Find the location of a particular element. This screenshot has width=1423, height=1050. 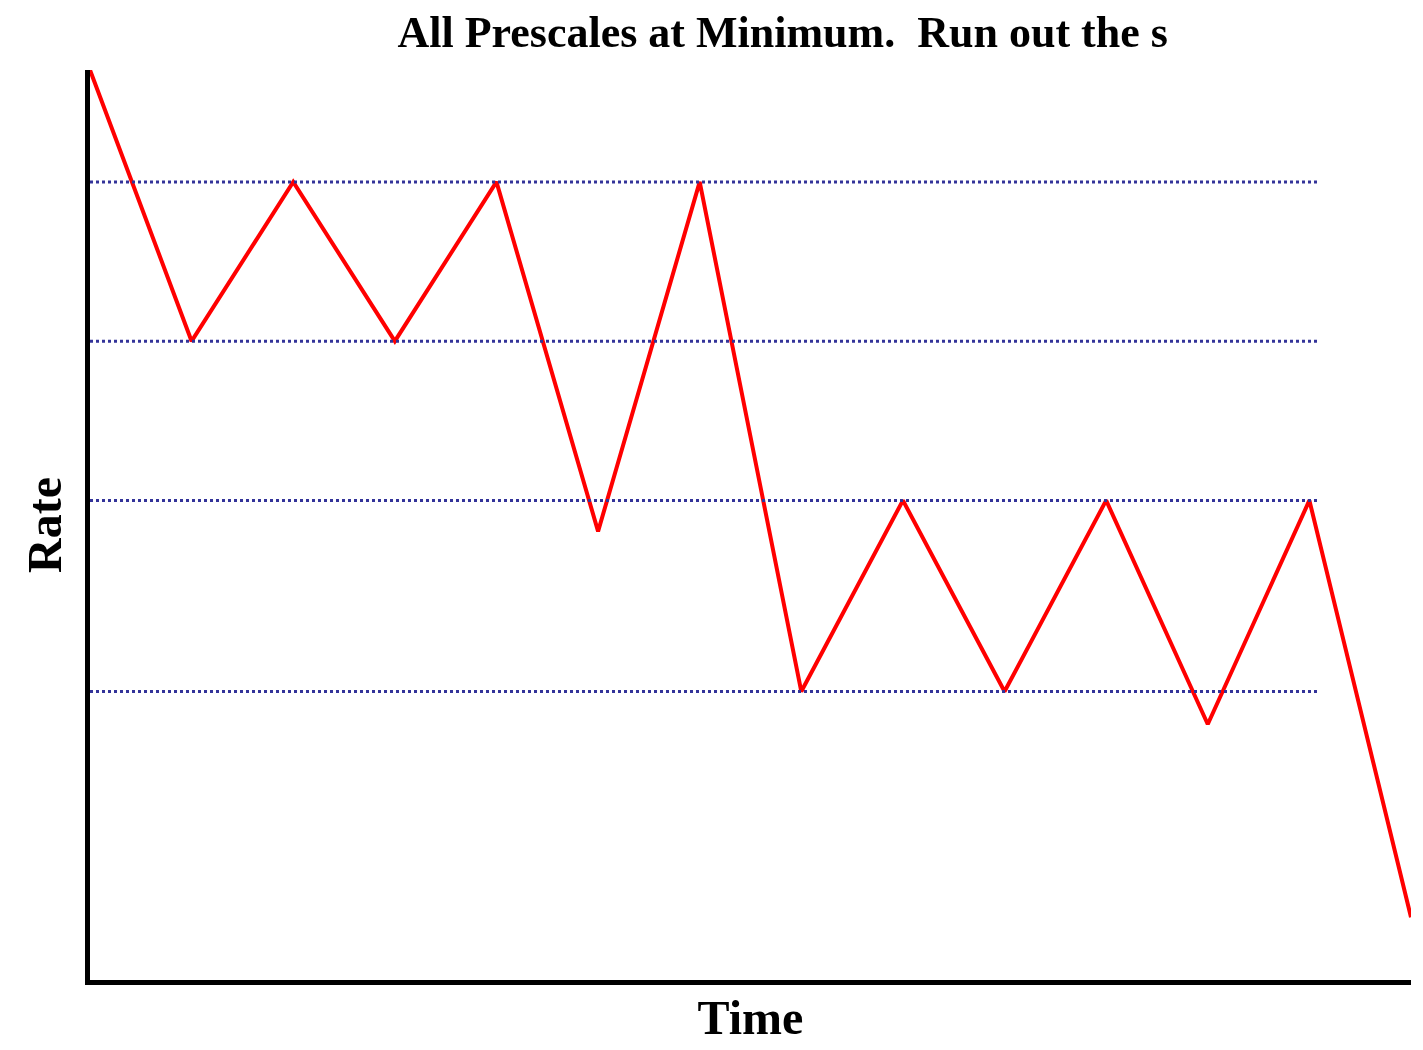

x-axis-title: Time is located at coordinates (750, 1018).